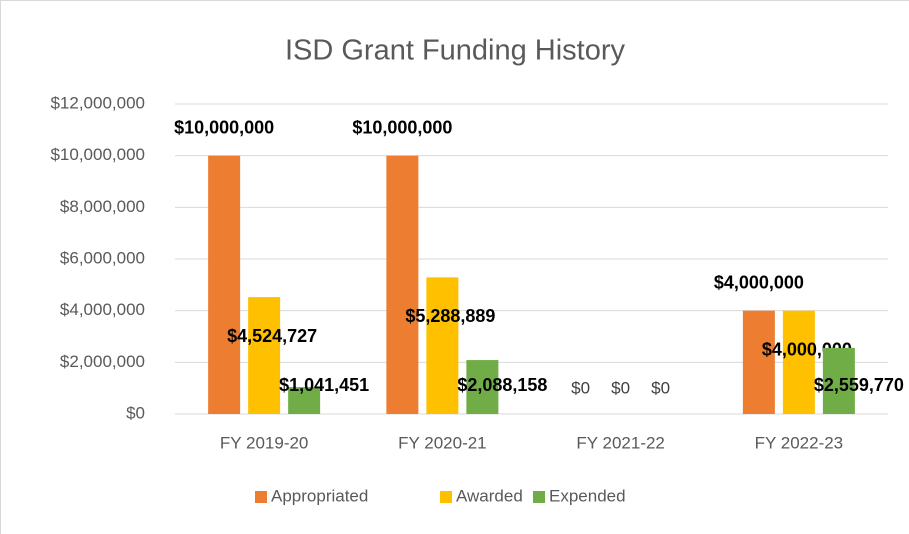 The height and width of the screenshot is (534, 909). Describe the element at coordinates (489, 495) in the screenshot. I see `legend-label: Awarded` at that location.